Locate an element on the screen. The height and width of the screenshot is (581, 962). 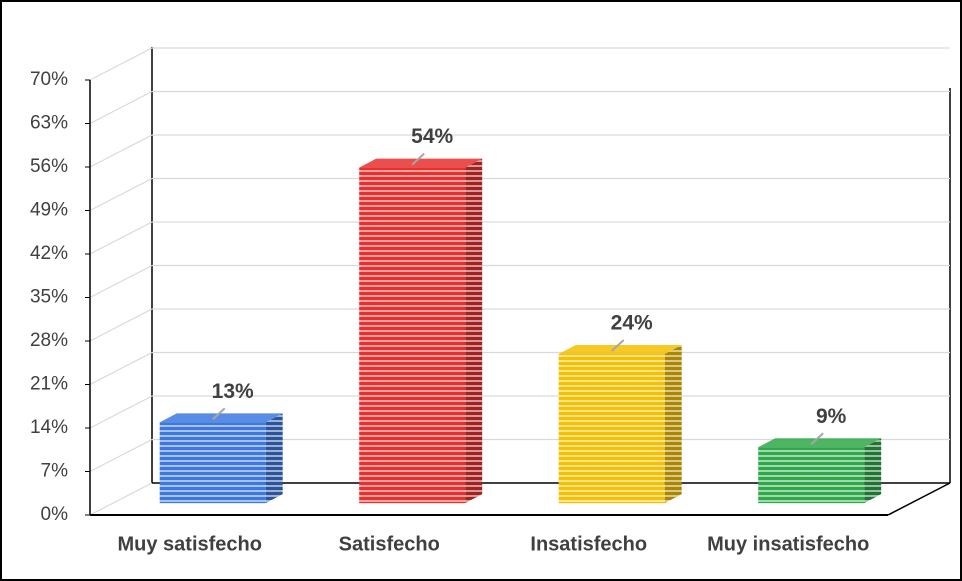
floor-right is located at coordinates (919, 499).